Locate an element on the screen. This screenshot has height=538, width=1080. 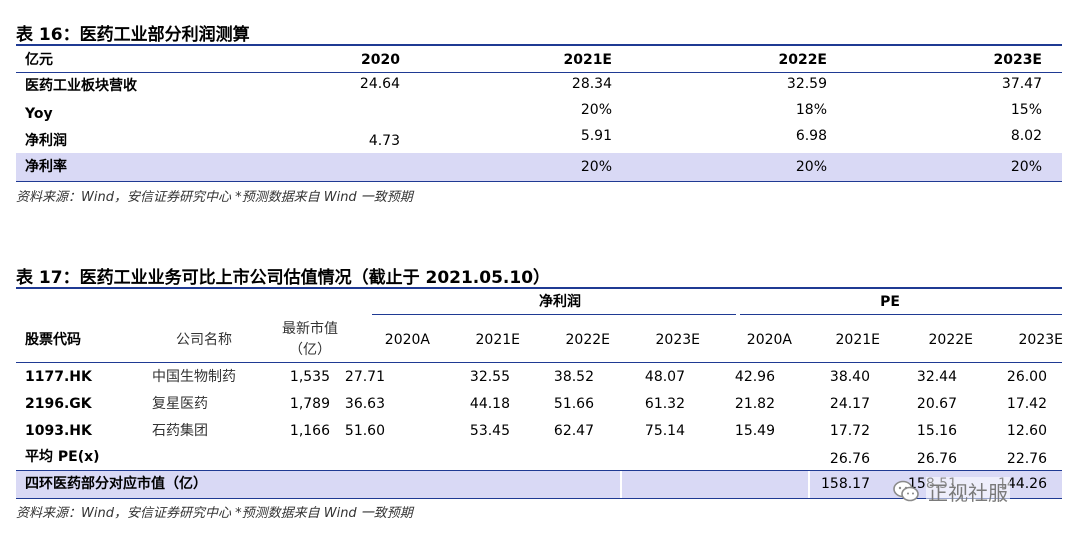
t17-row-name: 复星医药 is located at coordinates (180, 404).